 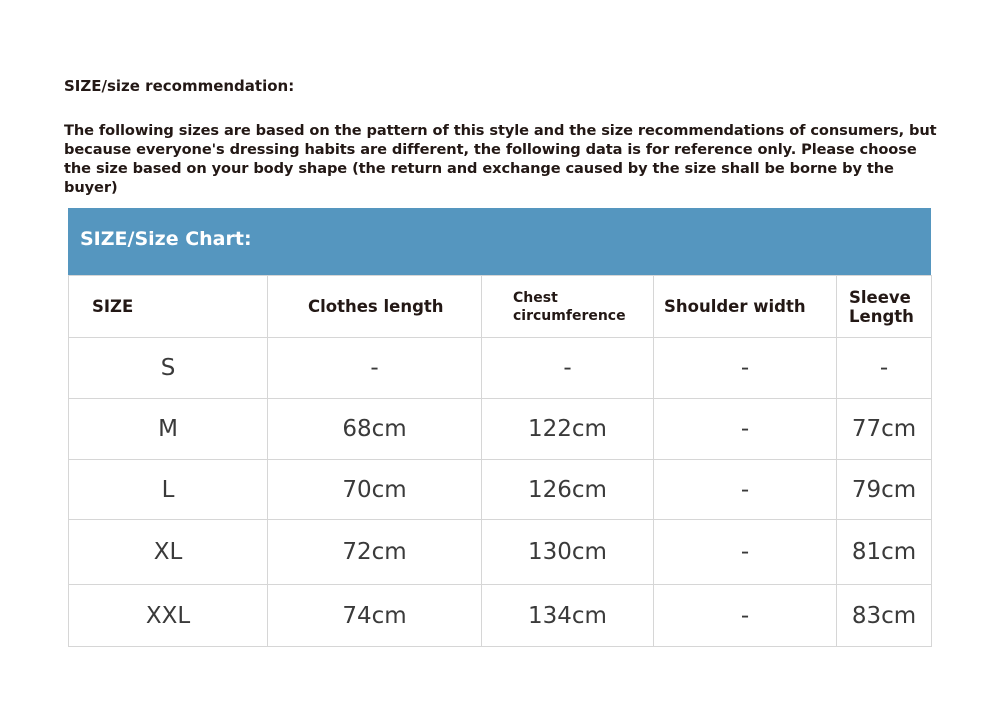 What do you see at coordinates (374, 429) in the screenshot?
I see `cell-clothes-length: 68cm` at bounding box center [374, 429].